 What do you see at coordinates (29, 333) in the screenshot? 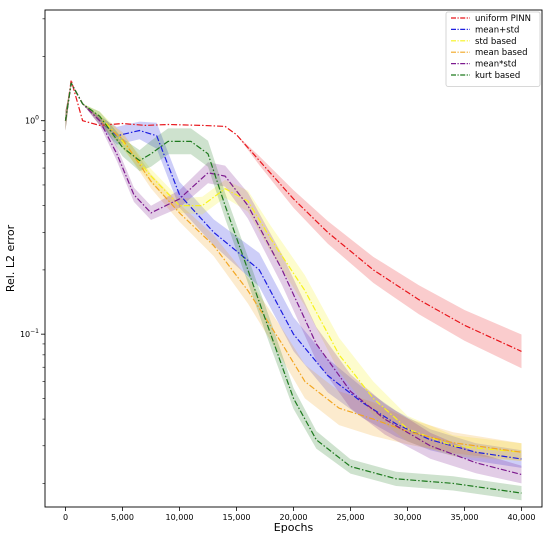
I see `y-tick-label: 10⁻¹` at bounding box center [29, 333].